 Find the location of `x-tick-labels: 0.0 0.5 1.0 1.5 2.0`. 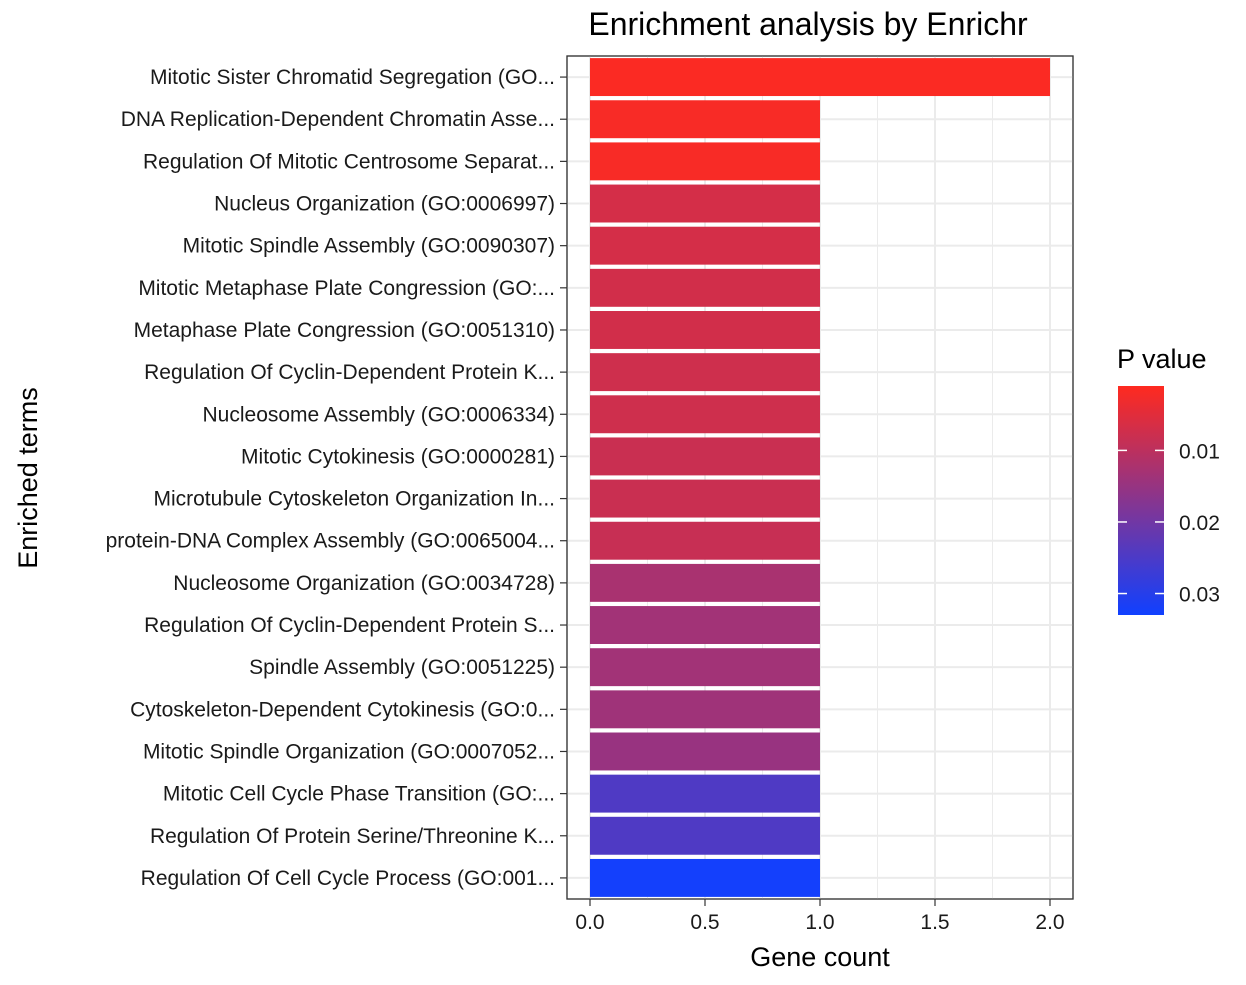

x-tick-labels: 0.0 0.5 1.0 1.5 2.0 is located at coordinates (820, 916).